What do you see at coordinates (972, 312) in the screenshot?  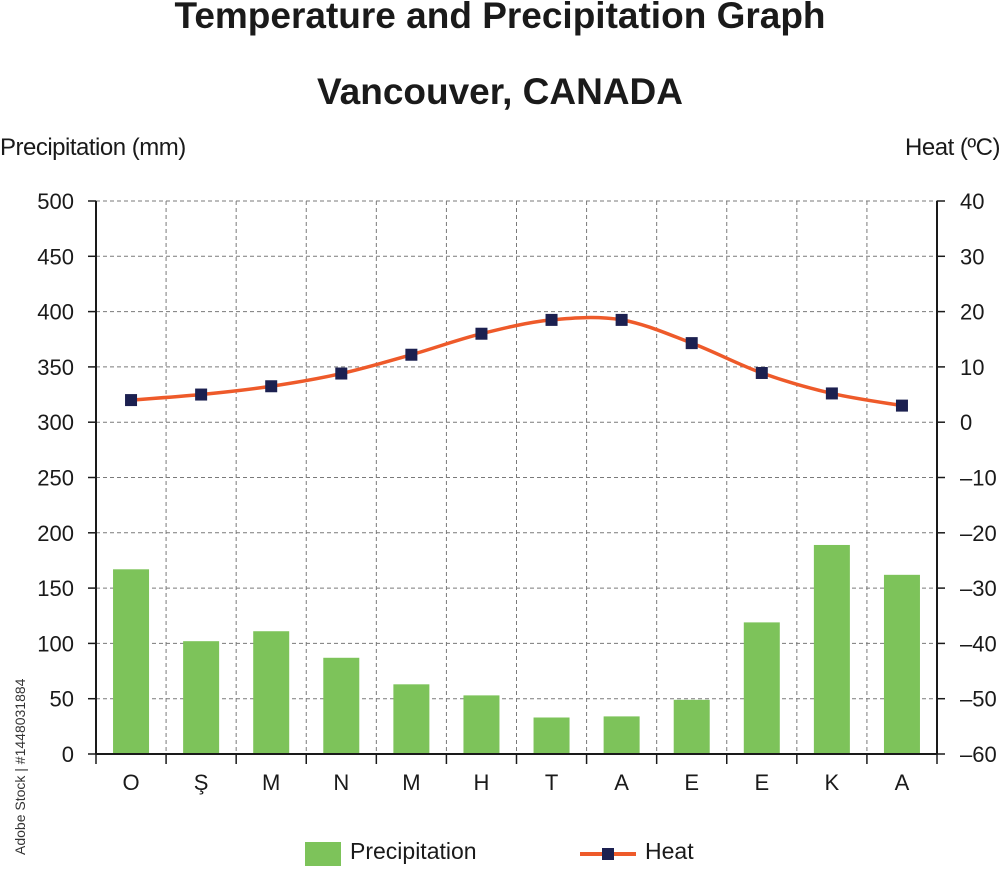 I see `right-tick-label: 20` at bounding box center [972, 312].